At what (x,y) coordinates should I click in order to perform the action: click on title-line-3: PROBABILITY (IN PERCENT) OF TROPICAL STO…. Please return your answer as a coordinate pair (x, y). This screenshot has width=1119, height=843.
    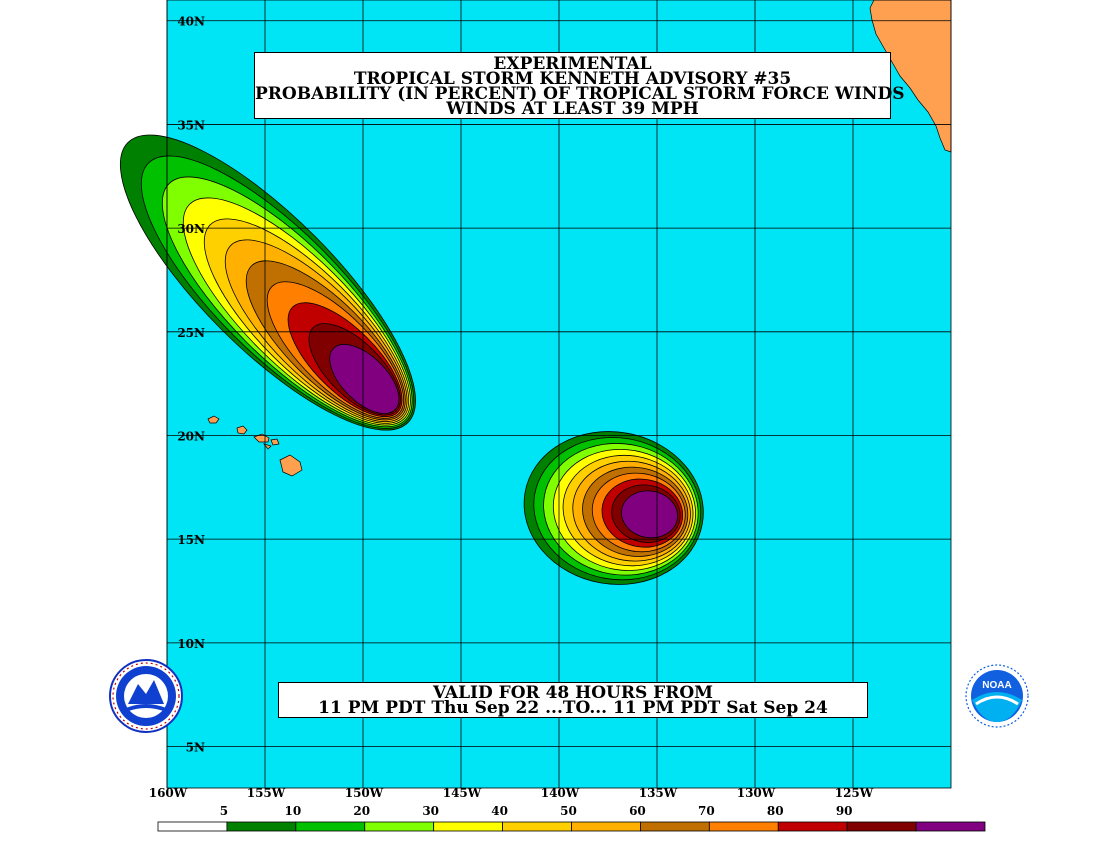
    Looking at the image, I should click on (580, 94).